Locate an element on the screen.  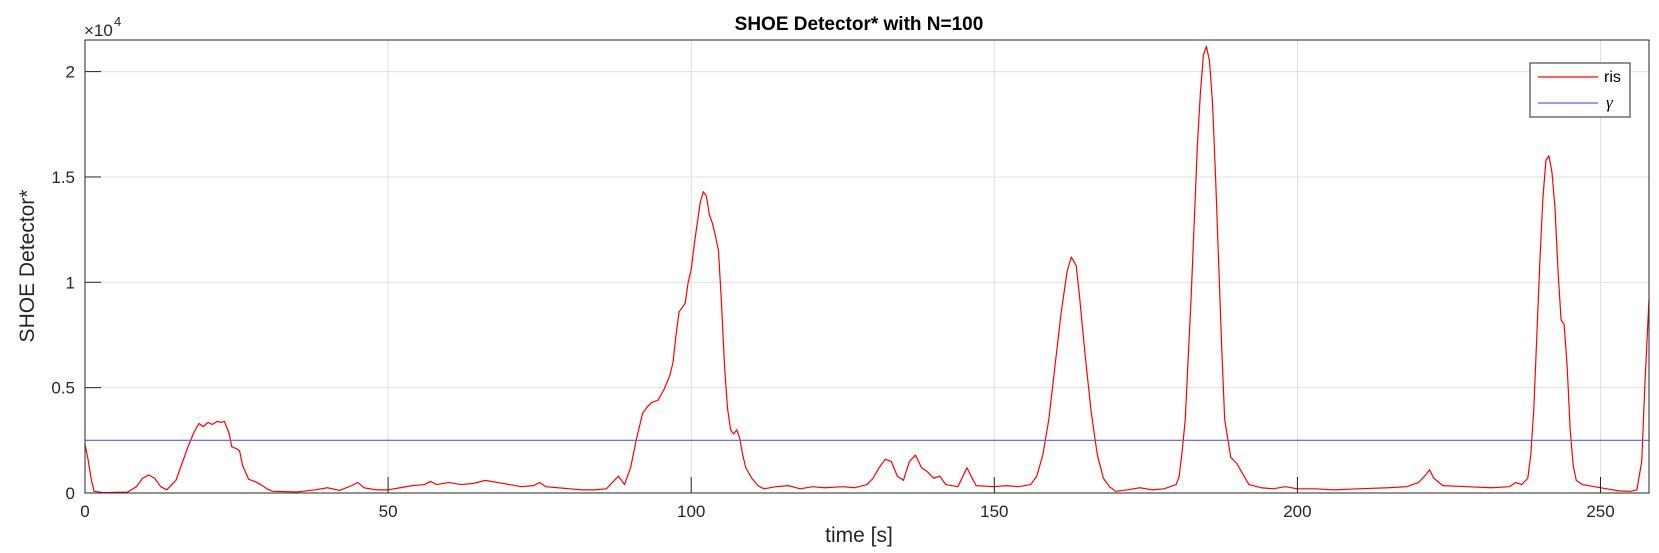
chart-title: SHOE Detector* with N=100 is located at coordinates (859, 24).